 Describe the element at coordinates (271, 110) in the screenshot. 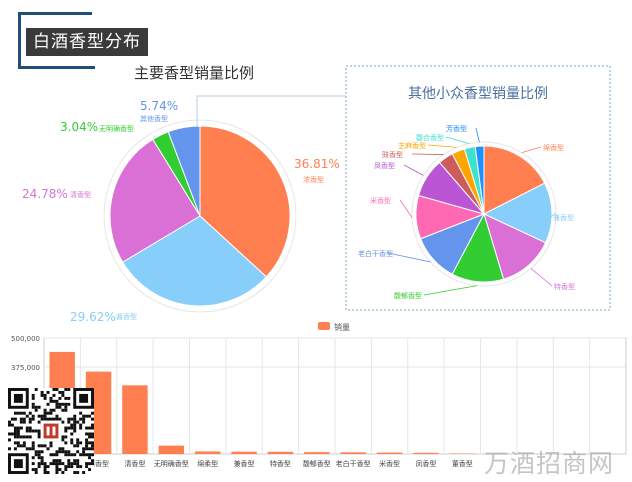

I see `pie-connector-line` at that location.